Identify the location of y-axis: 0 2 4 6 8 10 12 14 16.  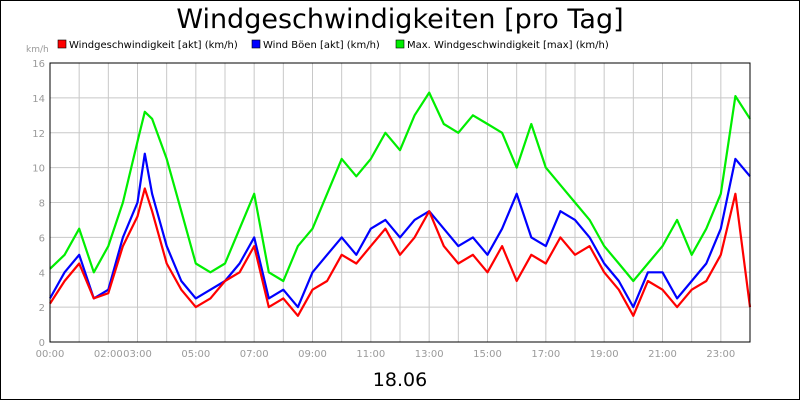
(38, 204).